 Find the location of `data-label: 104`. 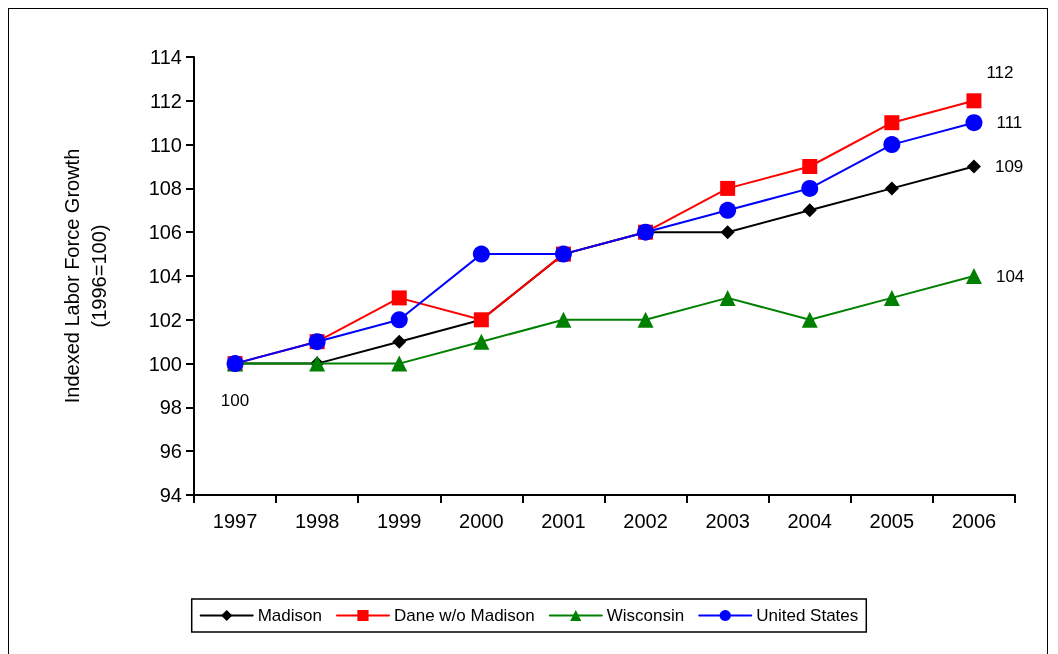

data-label: 104 is located at coordinates (1010, 276).